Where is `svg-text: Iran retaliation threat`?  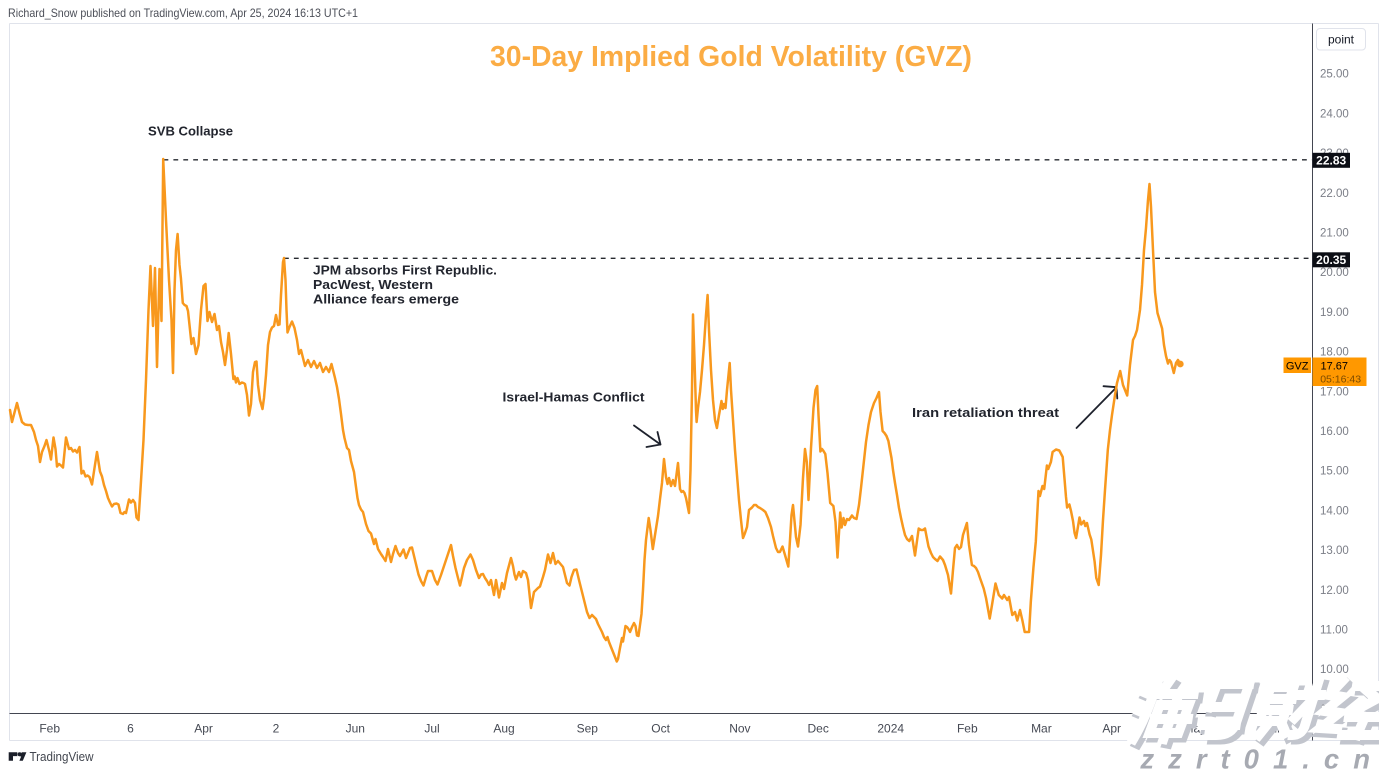
svg-text: Iran retaliation threat is located at coordinates (986, 412).